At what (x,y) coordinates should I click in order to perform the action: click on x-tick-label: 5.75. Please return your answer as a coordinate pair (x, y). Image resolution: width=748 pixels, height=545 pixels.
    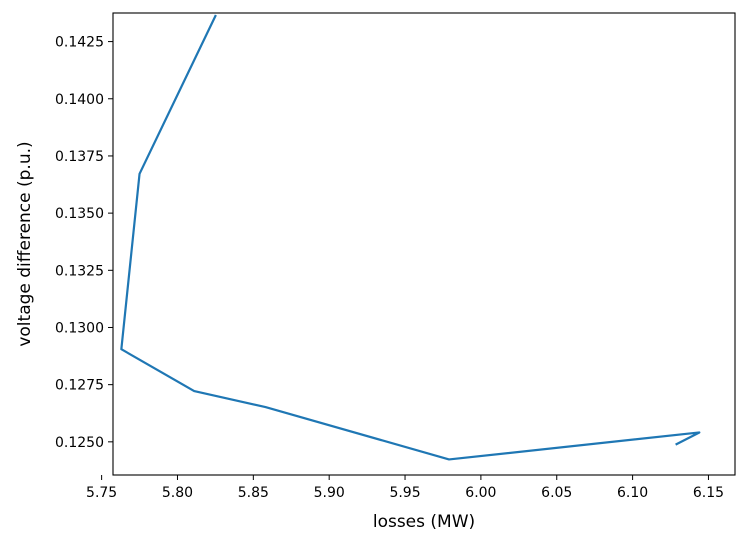
    Looking at the image, I should click on (101, 493).